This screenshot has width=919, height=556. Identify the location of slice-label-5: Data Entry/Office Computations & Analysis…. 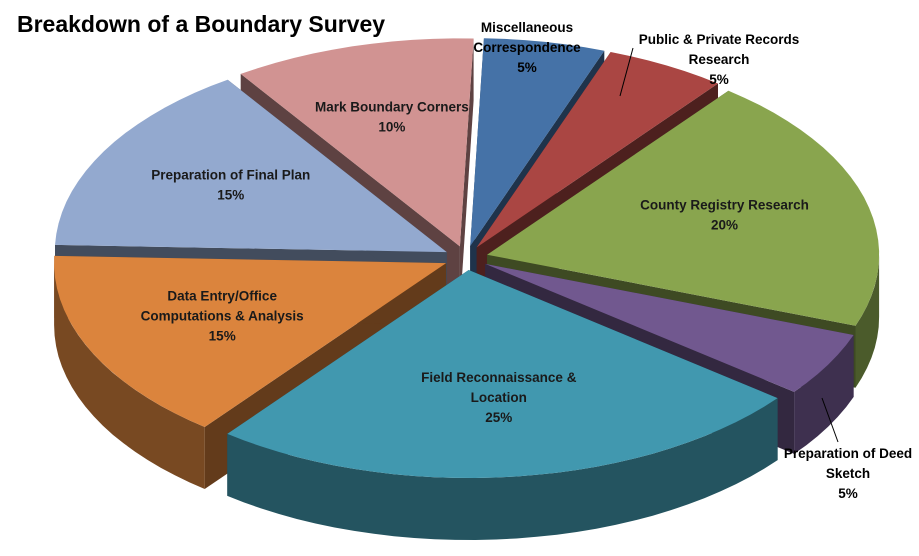
(222, 316).